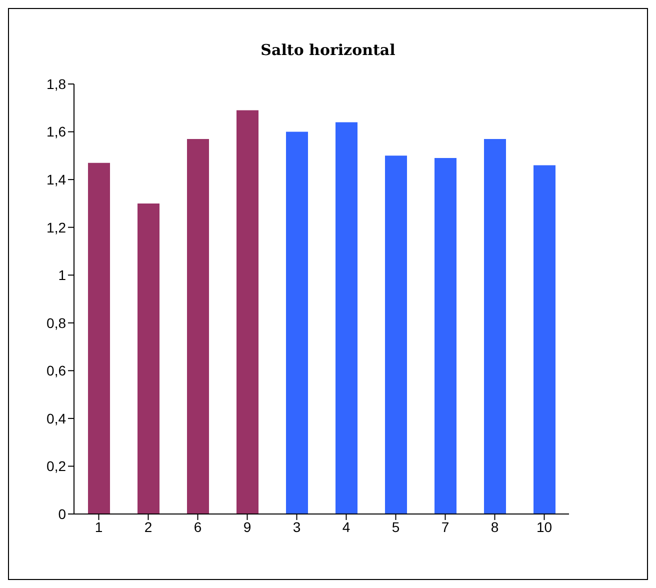  I want to click on y-tick-label: 1,4, so click(56, 180).